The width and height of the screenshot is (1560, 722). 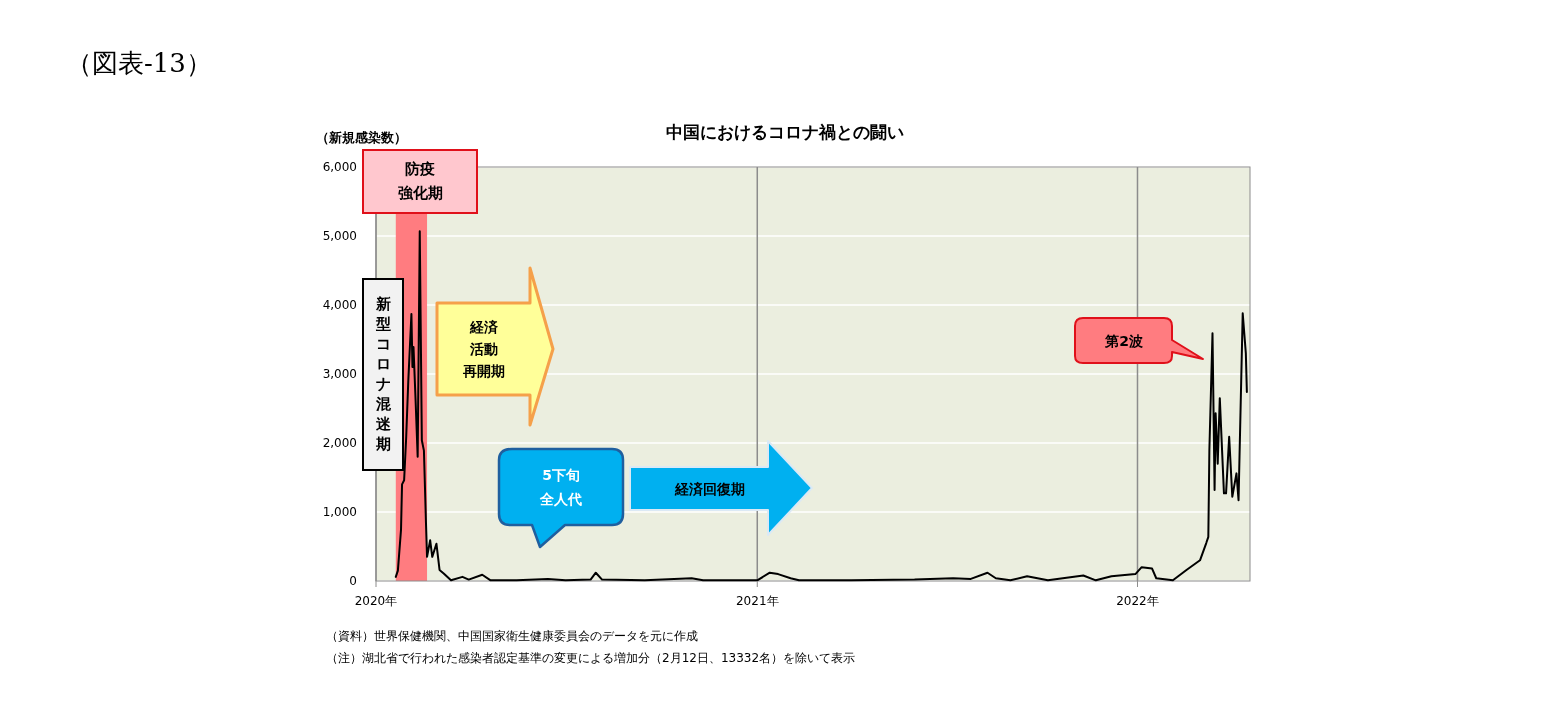 I want to click on y-tick-label: 0, so click(x=353, y=581).